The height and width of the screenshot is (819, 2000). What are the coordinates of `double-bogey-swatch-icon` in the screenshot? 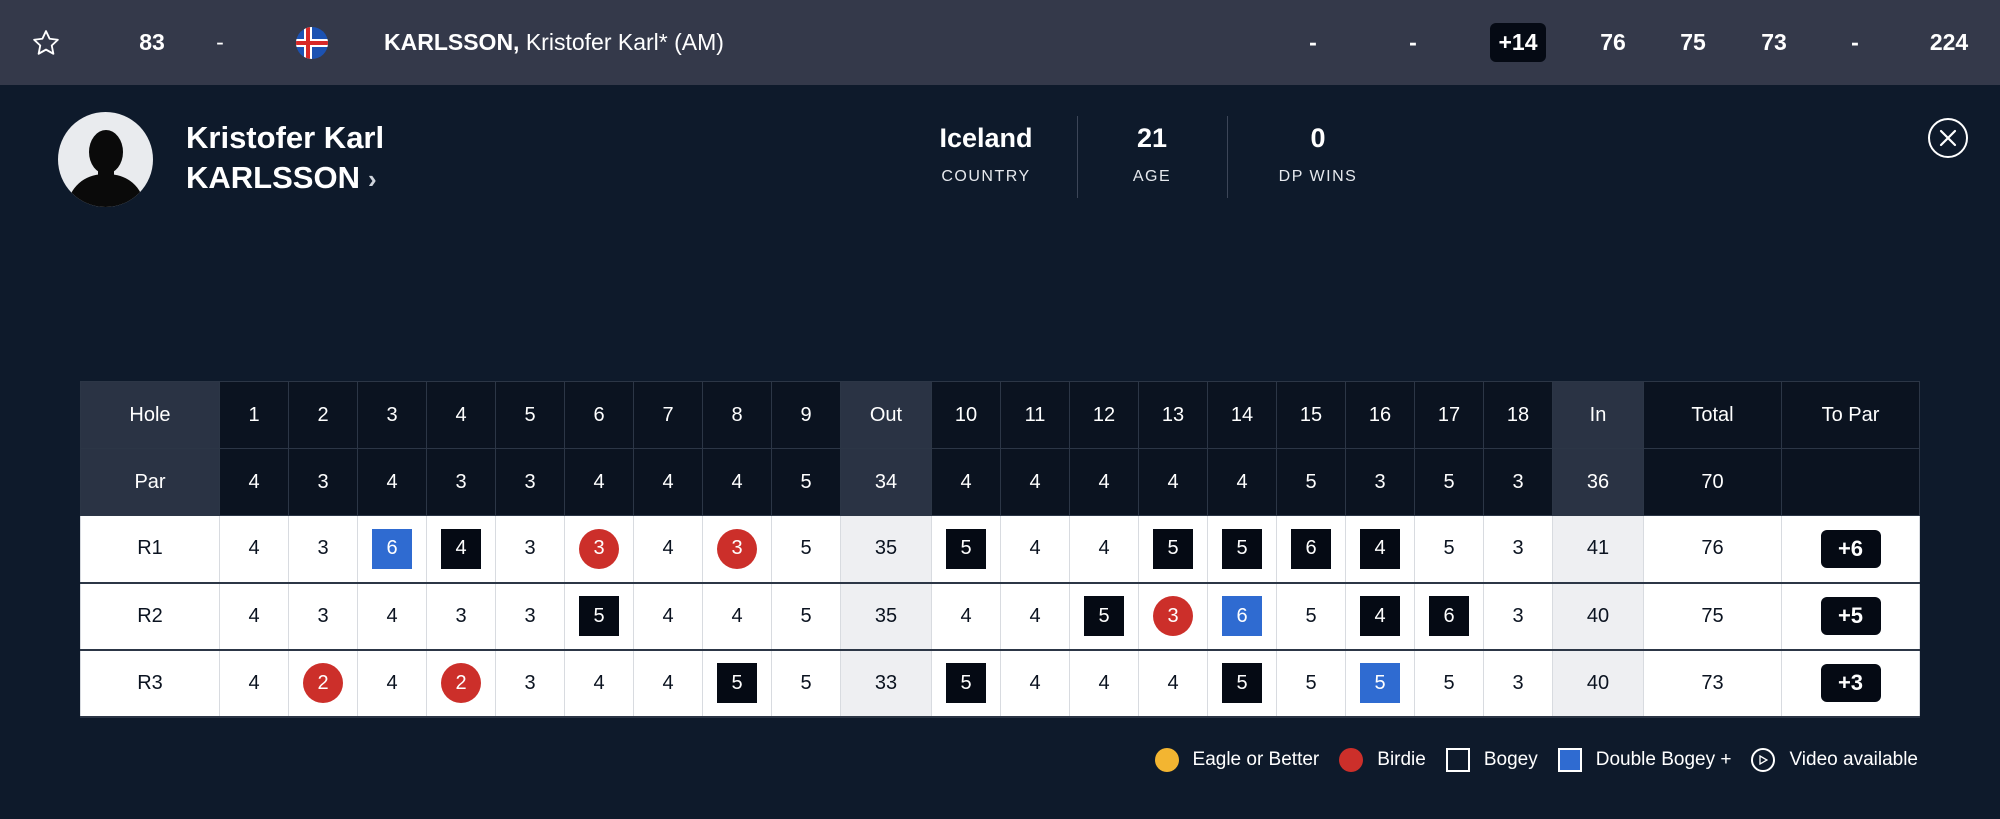 It's located at (1569, 760).